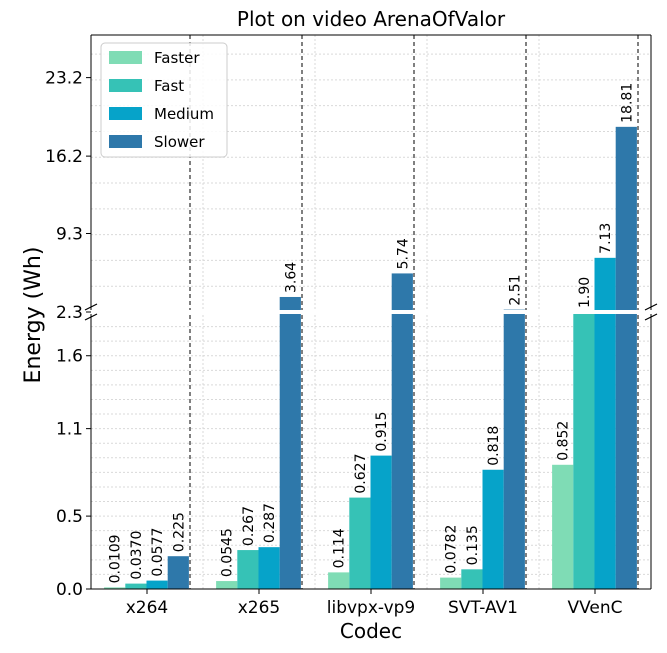 The height and width of the screenshot is (653, 667). Describe the element at coordinates (585, 292) in the screenshot. I see `bar-value-label: 1.90` at that location.